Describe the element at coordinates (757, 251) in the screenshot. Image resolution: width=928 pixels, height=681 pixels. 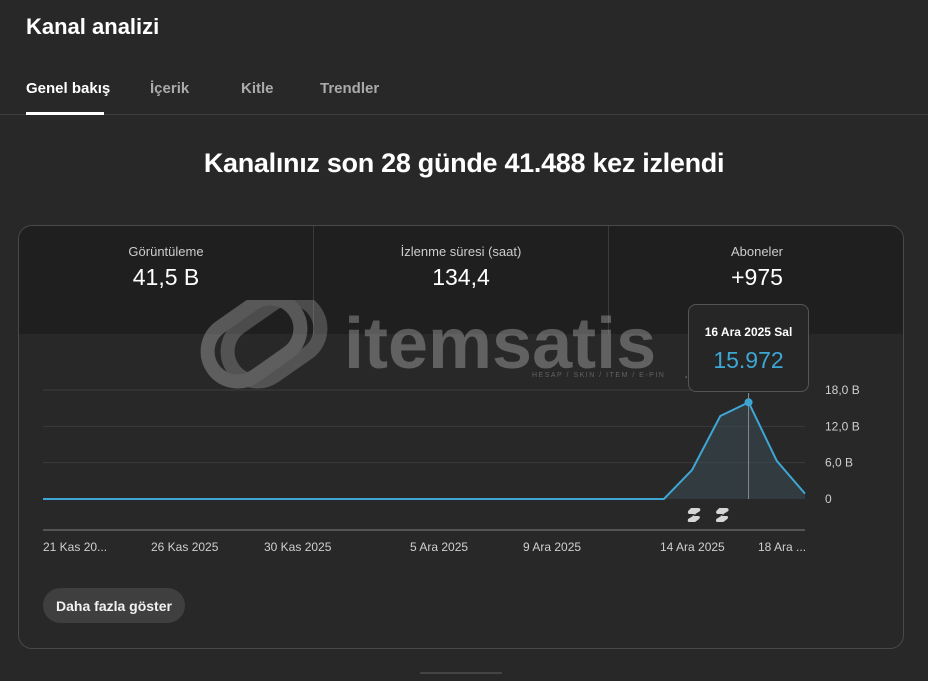
I see `metric-label: Aboneler` at that location.